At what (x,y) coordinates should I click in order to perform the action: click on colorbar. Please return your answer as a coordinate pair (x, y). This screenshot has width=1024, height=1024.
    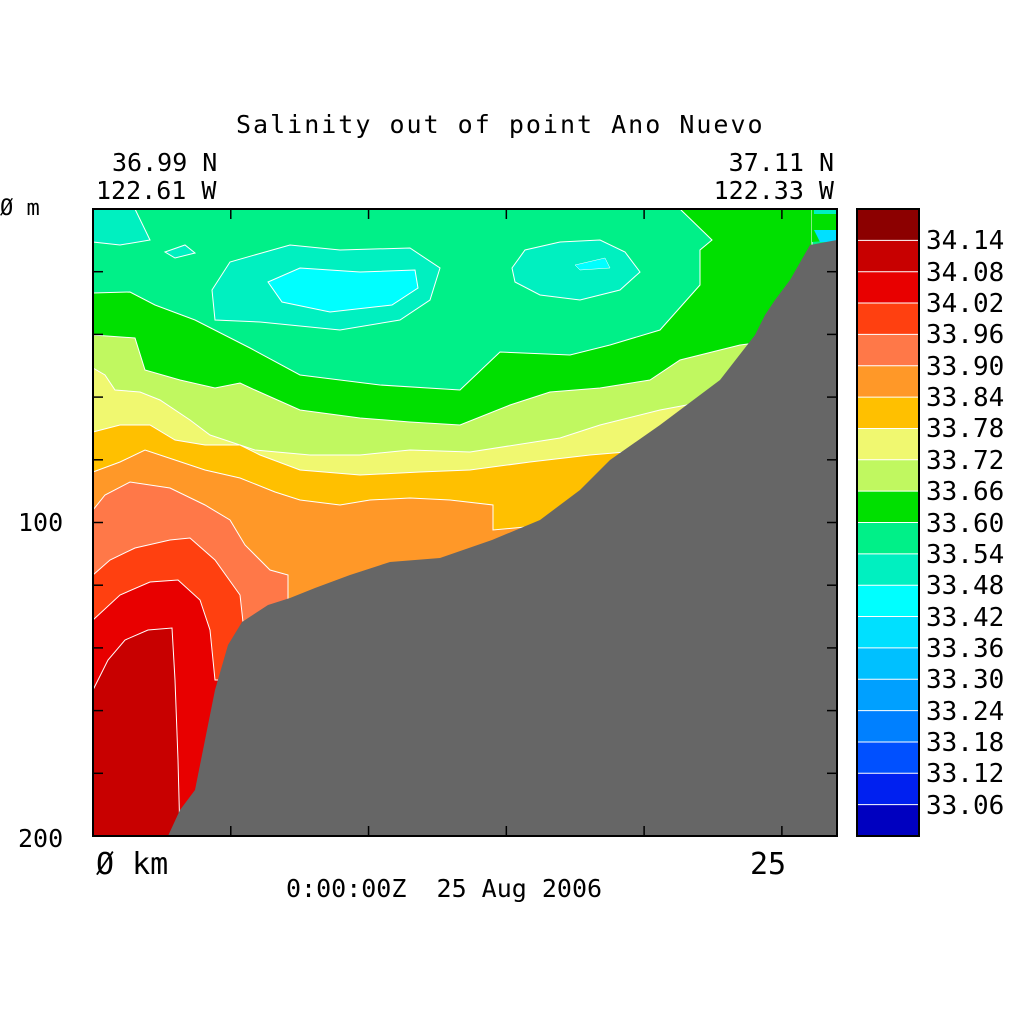
    Looking at the image, I should click on (888, 522).